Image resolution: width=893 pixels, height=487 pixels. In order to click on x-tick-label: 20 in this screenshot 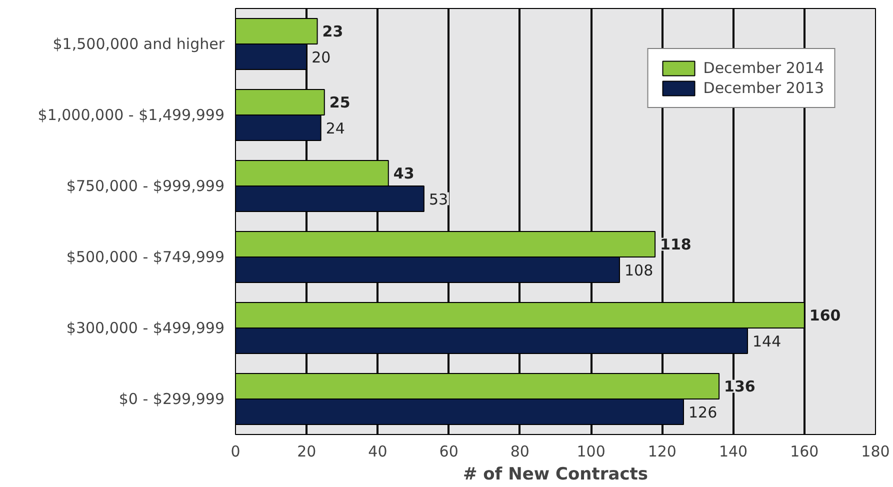, I will do `click(306, 451)`.